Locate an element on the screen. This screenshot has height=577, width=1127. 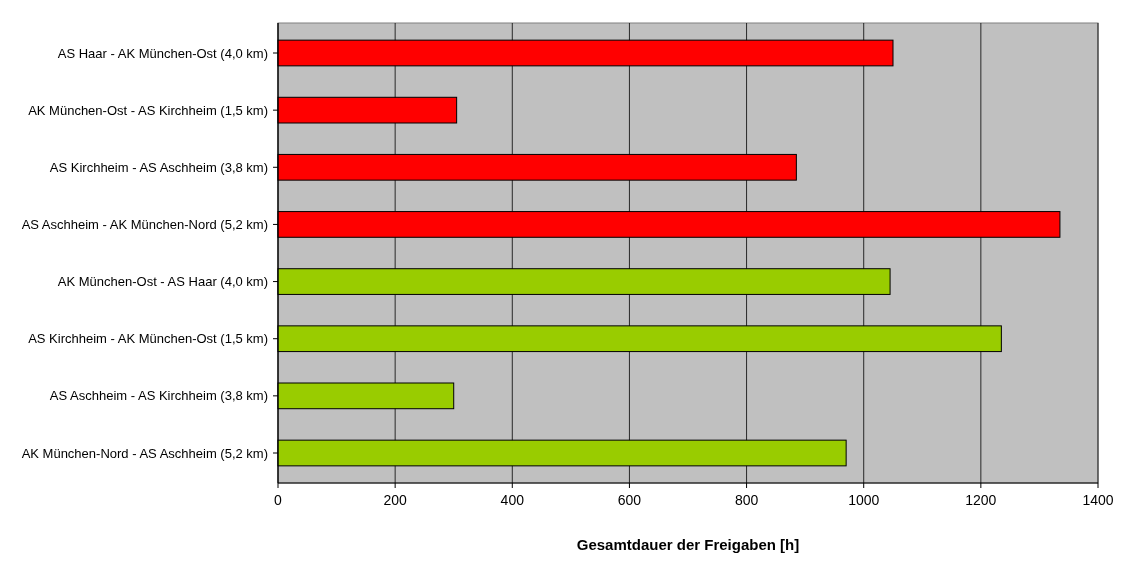
x-tick-label: 1000 is located at coordinates (864, 500).